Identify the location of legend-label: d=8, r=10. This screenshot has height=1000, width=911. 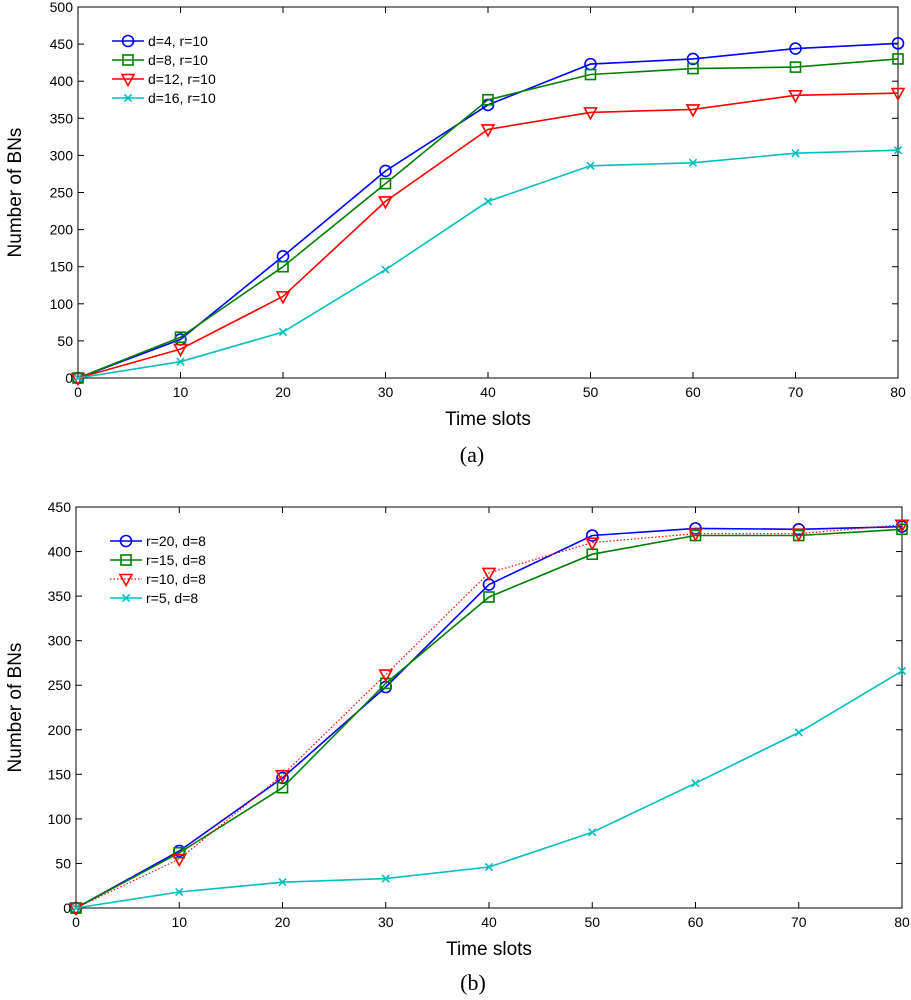
(178, 60).